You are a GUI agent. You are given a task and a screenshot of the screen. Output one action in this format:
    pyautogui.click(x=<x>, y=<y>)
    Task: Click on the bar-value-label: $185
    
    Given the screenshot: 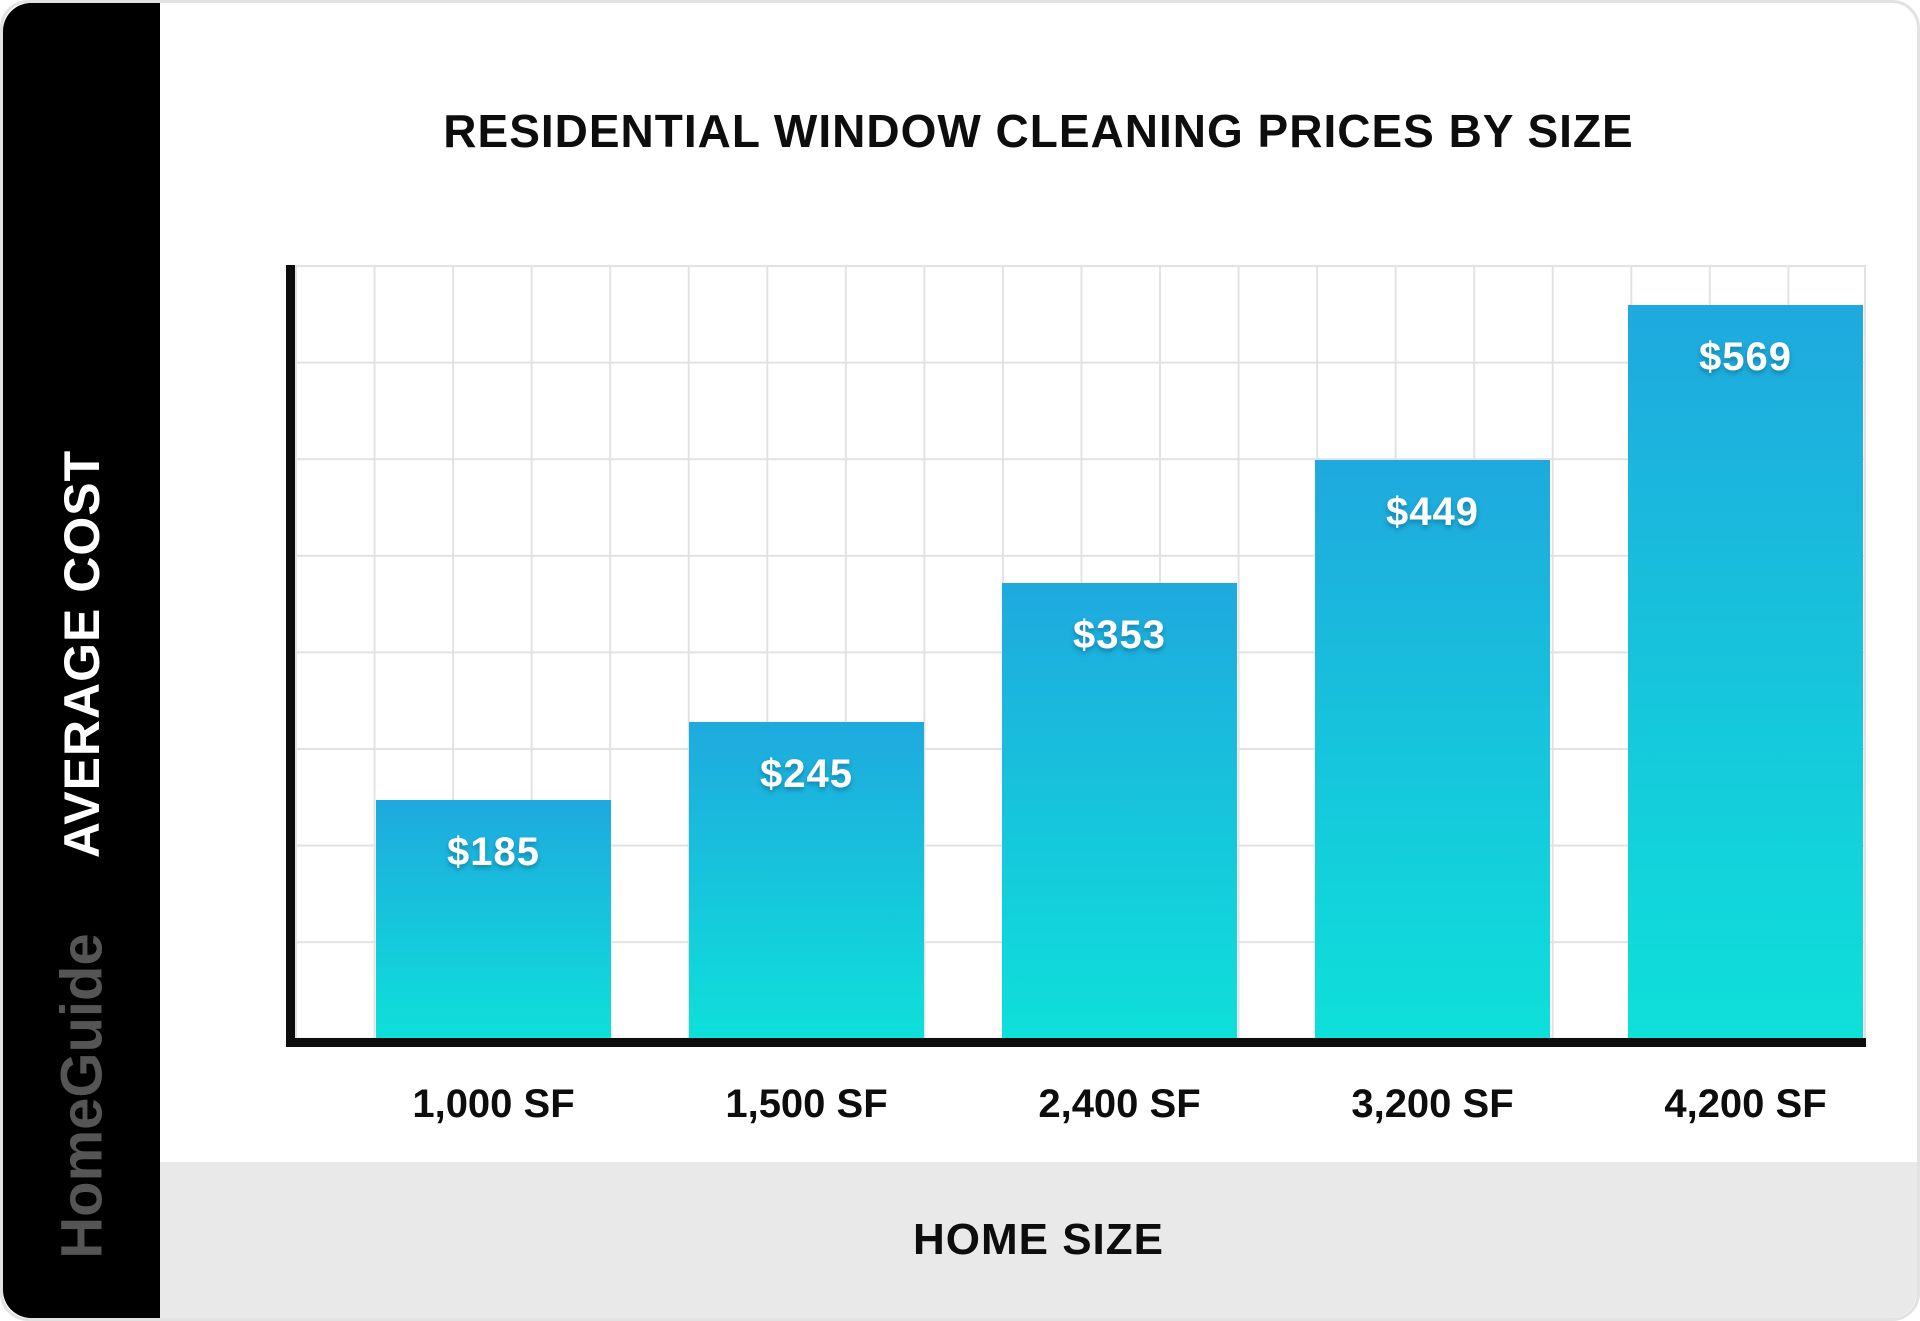 What is the action you would take?
    pyautogui.click(x=493, y=851)
    